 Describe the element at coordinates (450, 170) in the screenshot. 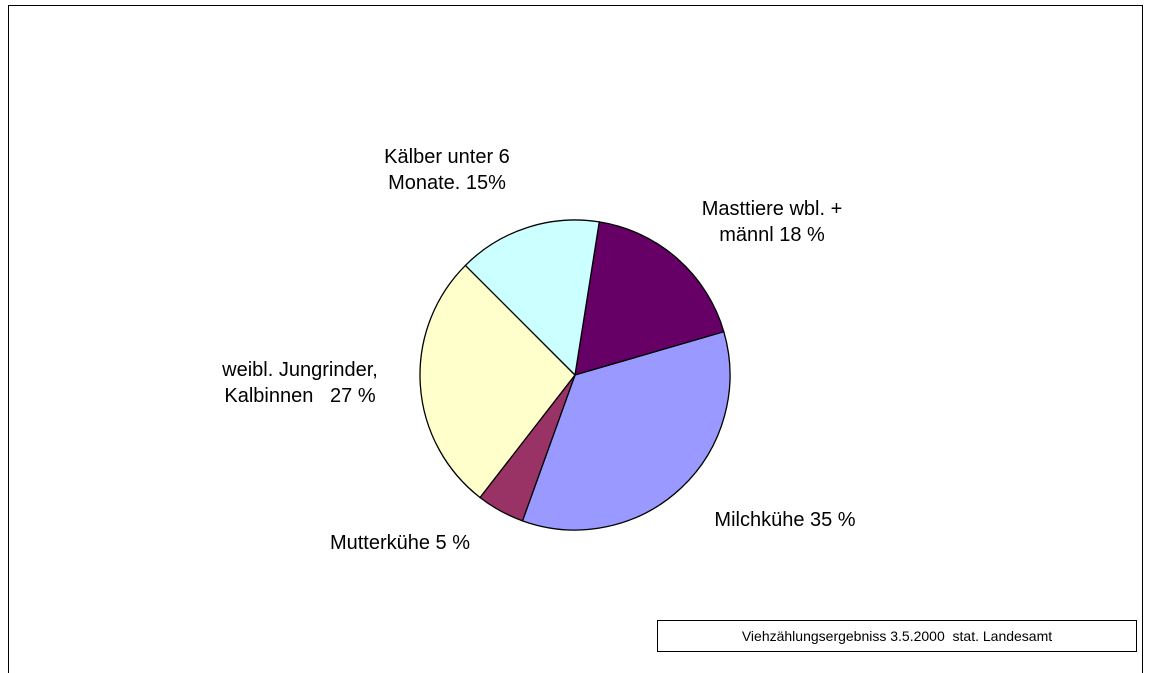

I see `slice-label: Kälber unter 6 Monate. 15%` at that location.